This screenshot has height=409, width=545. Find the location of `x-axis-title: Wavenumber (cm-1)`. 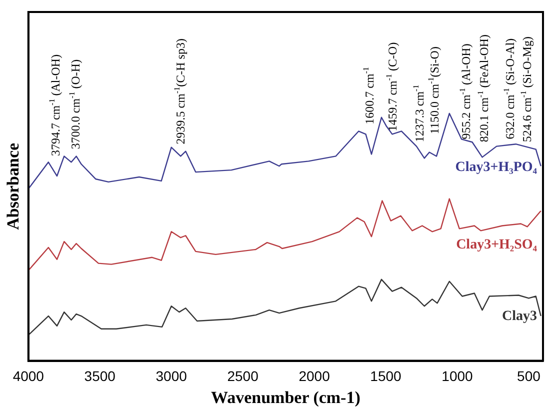

x-axis-title: Wavenumber (cm-1) is located at coordinates (285, 398).